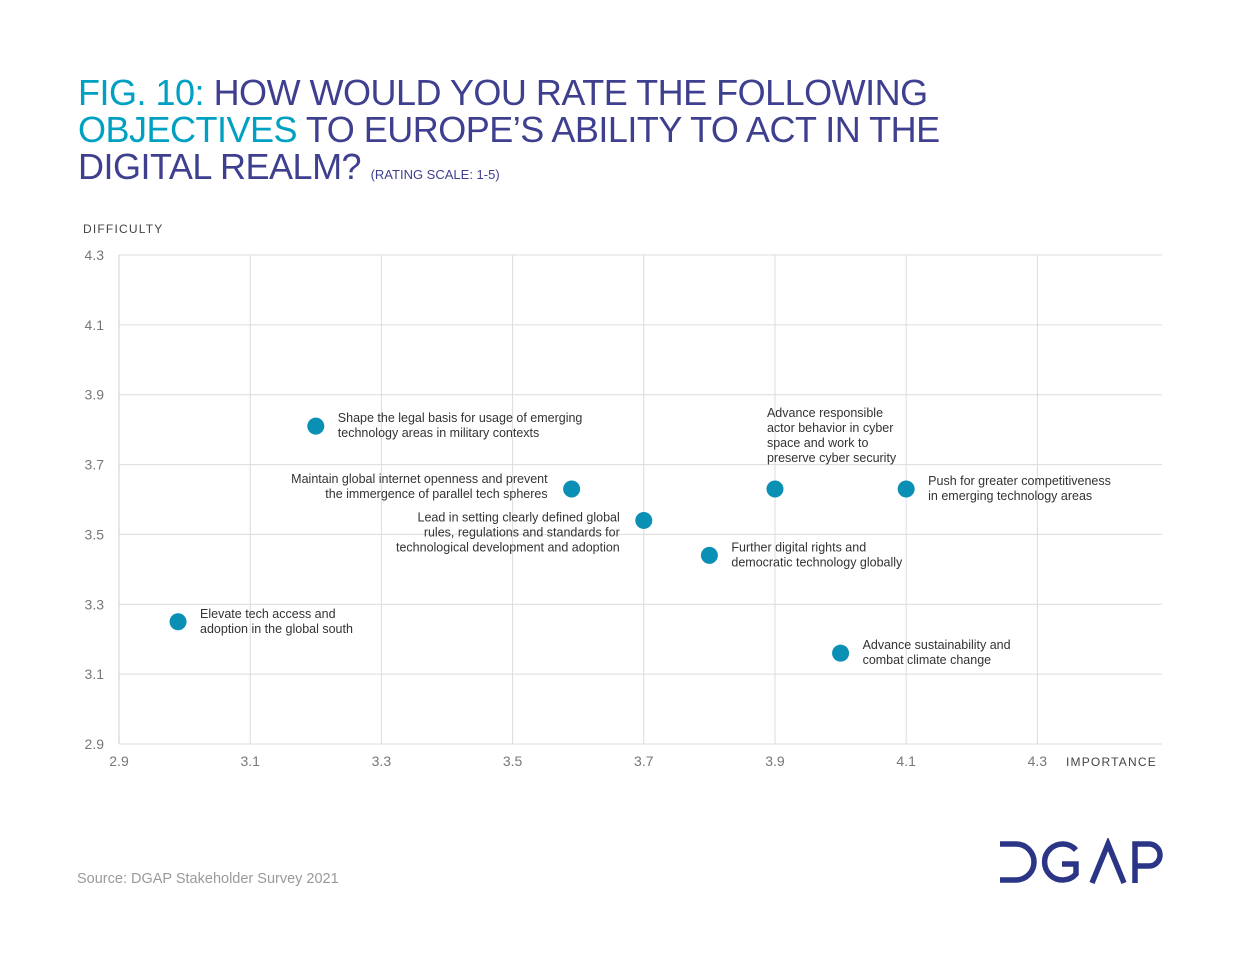  I want to click on x-tick-label: 3.3, so click(382, 761).